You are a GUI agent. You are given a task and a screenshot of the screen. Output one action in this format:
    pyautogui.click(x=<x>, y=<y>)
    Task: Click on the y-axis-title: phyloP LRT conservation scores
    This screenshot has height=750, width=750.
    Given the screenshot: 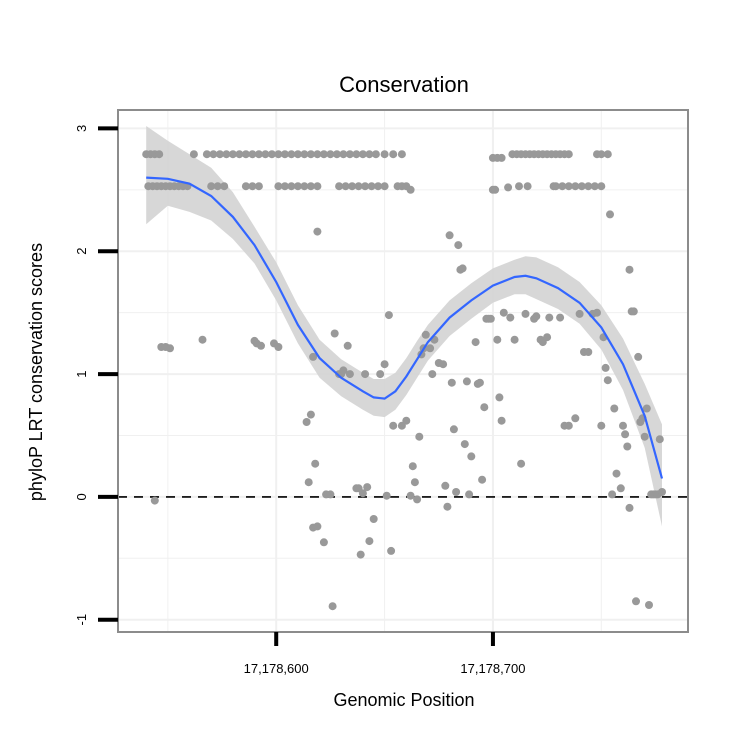 What is the action you would take?
    pyautogui.click(x=36, y=372)
    